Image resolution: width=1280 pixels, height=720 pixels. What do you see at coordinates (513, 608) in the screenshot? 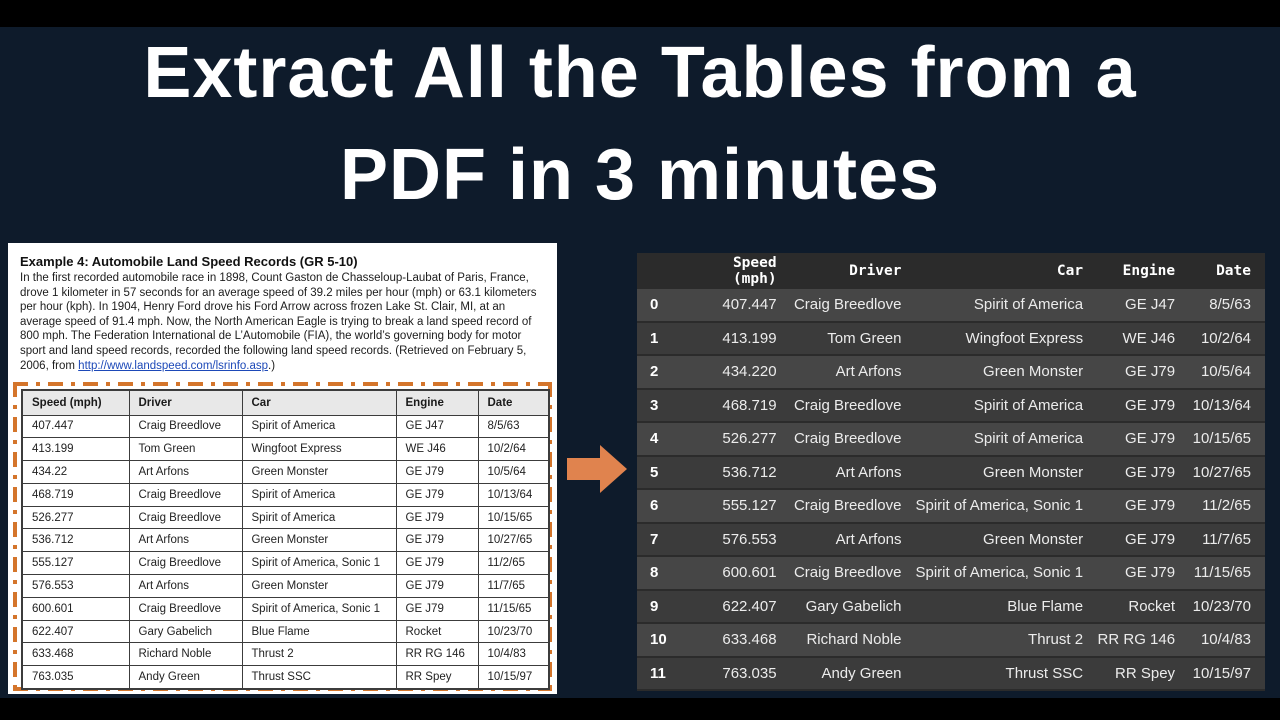
I see `pdf-table-cell: 11/15/65` at bounding box center [513, 608].